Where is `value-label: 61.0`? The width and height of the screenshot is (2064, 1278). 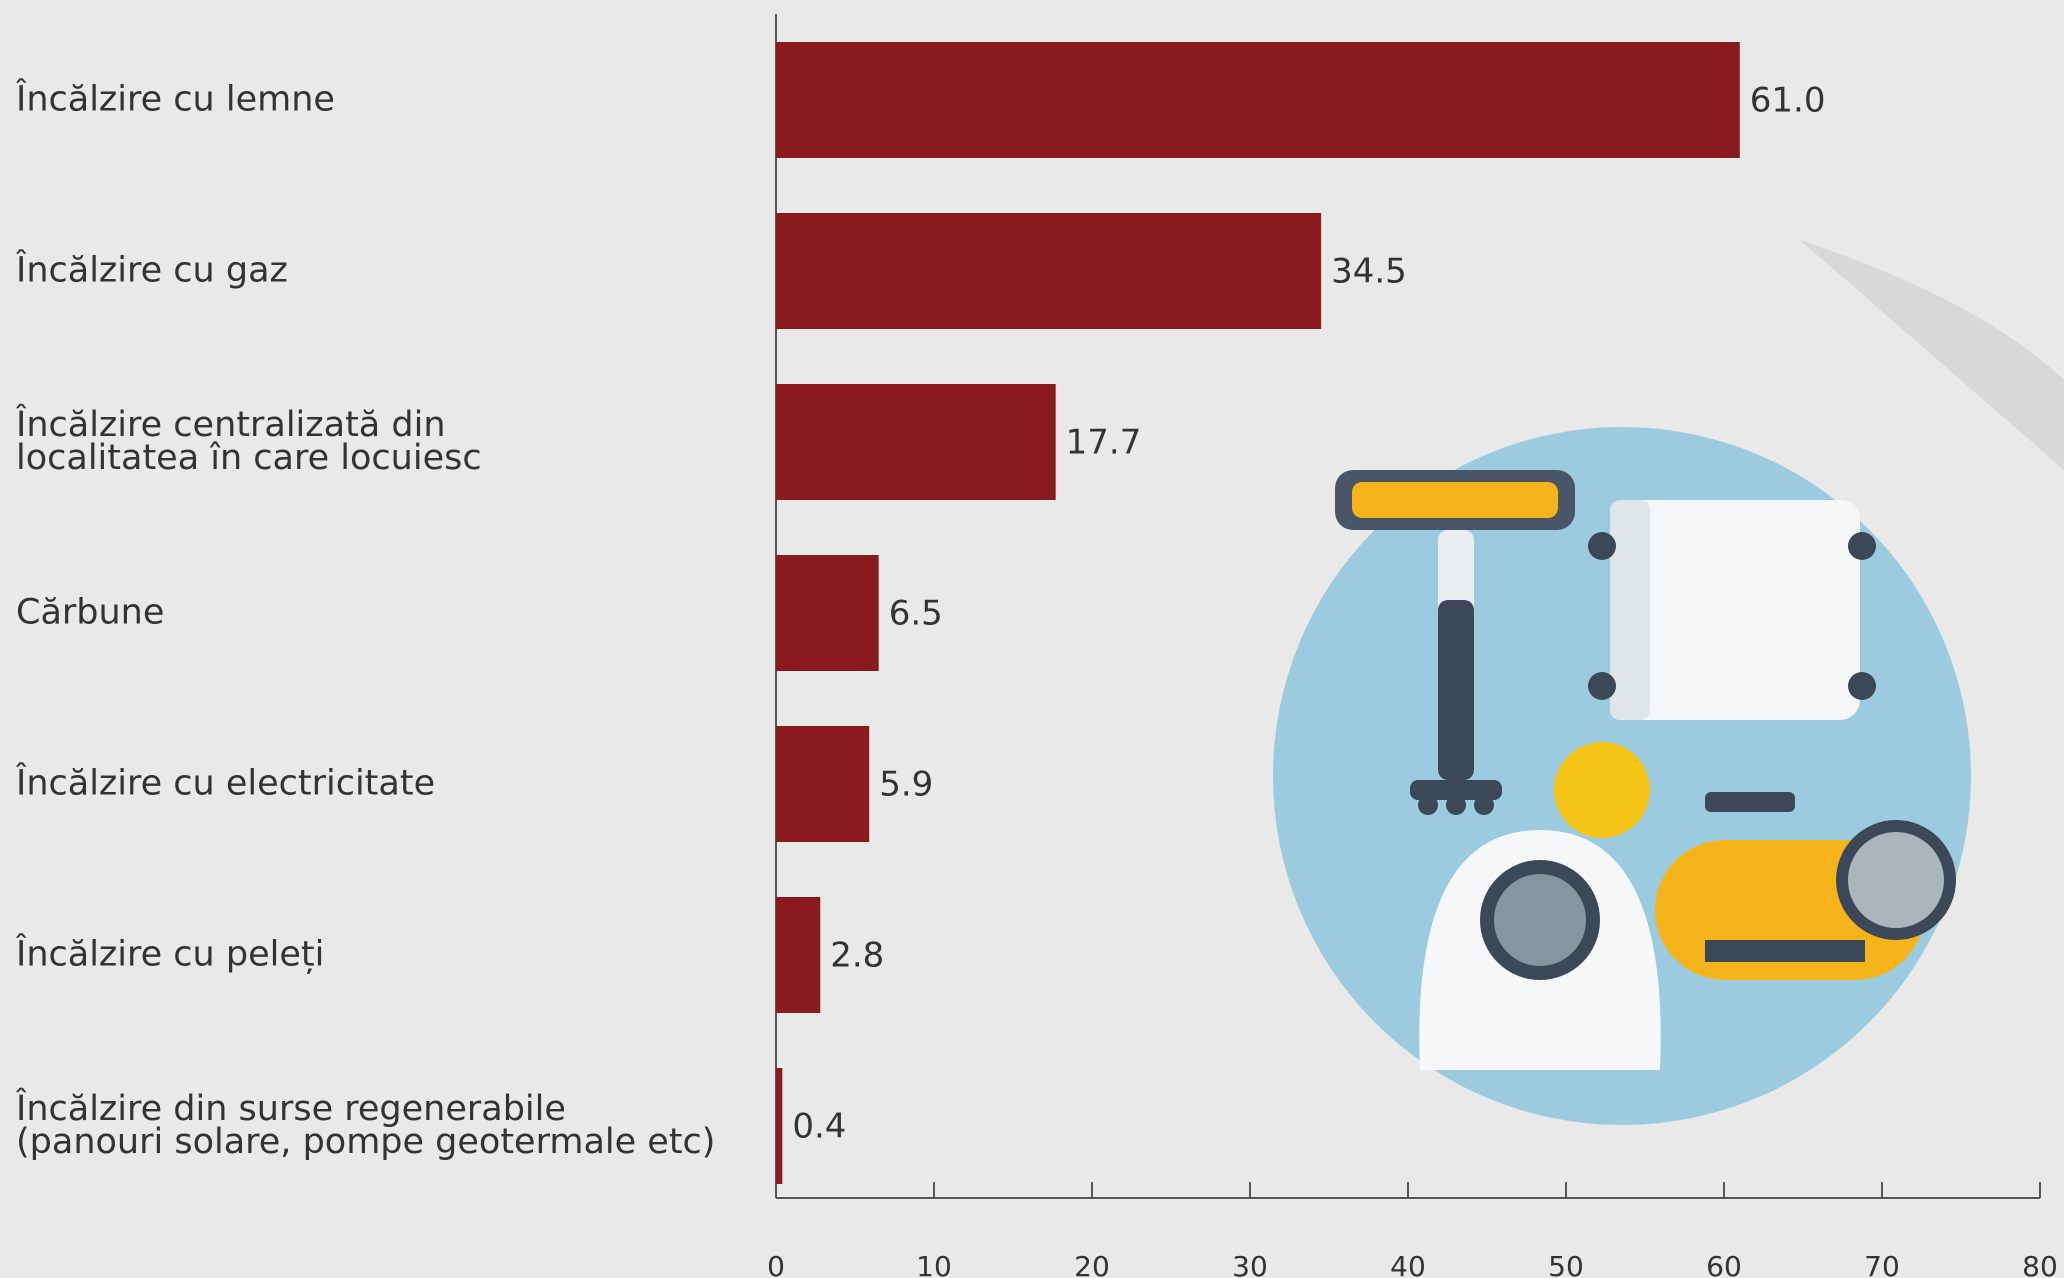 value-label: 61.0 is located at coordinates (1788, 101).